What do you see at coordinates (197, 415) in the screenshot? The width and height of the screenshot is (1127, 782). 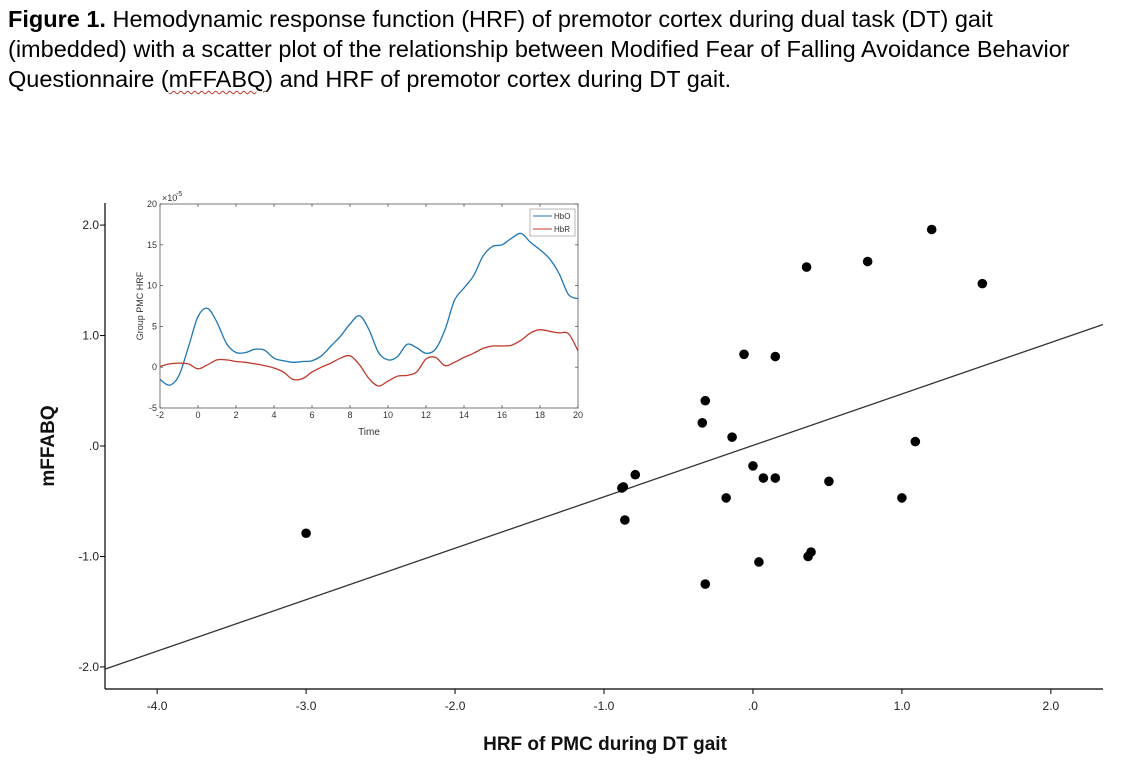 I see `inset-x-tick-label: 0` at bounding box center [197, 415].